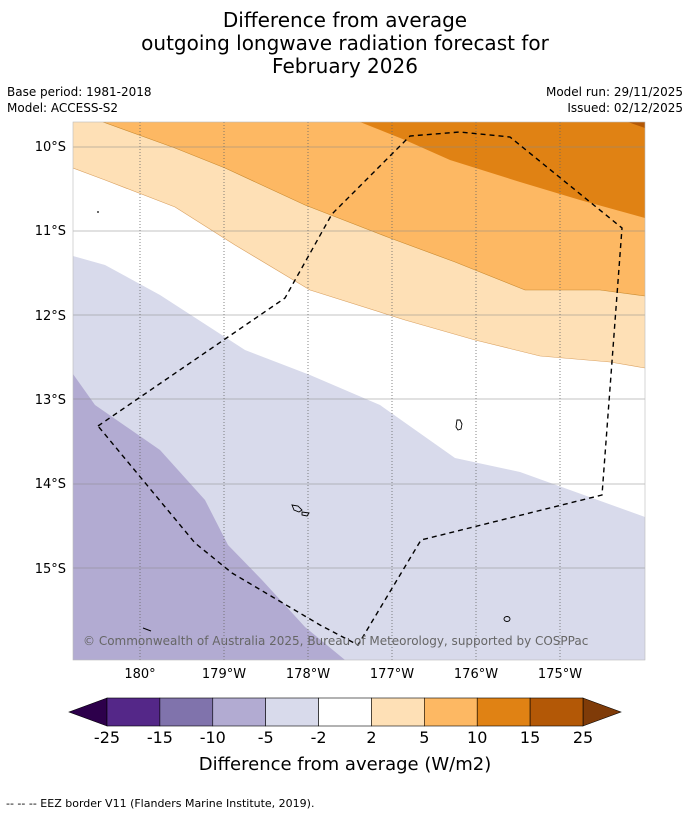  Describe the element at coordinates (392, 674) in the screenshot. I see `lon-label: 177°W` at that location.